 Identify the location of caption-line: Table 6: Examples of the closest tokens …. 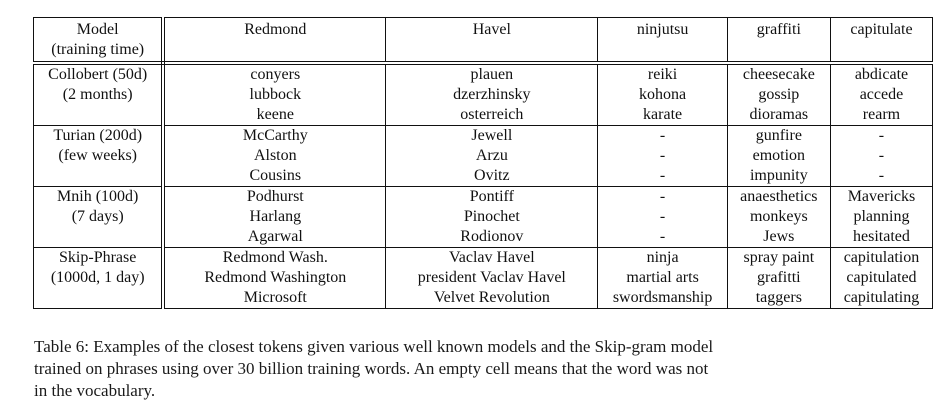
(374, 346).